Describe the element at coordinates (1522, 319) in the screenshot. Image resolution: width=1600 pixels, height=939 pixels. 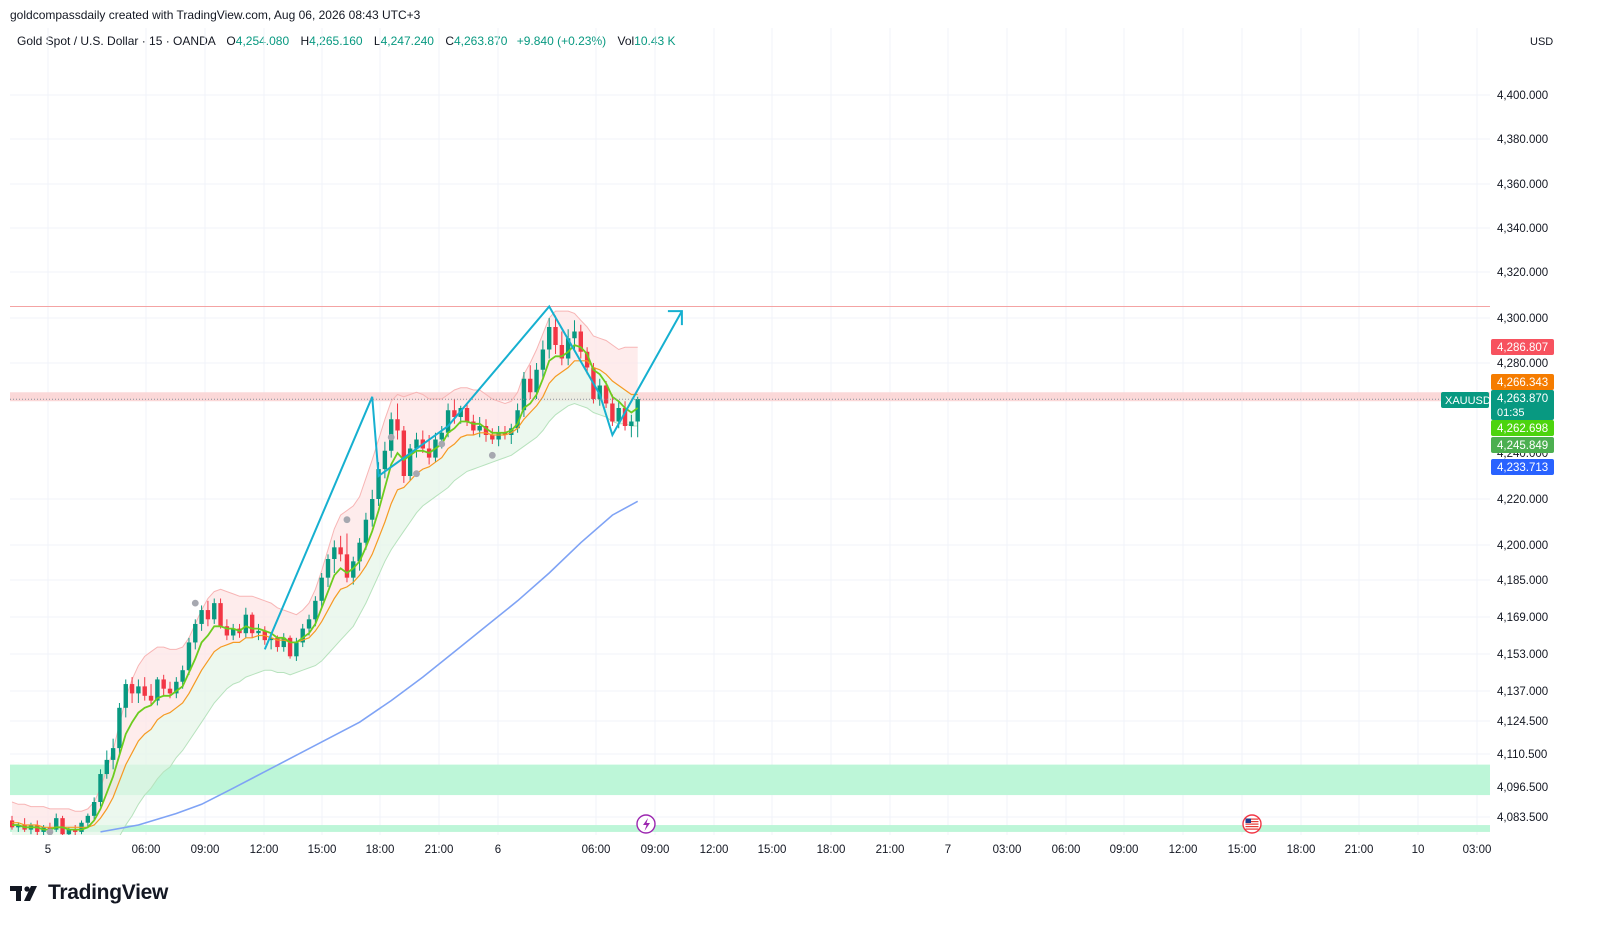
I see `y-axis-tick-label: 4,300.000` at that location.